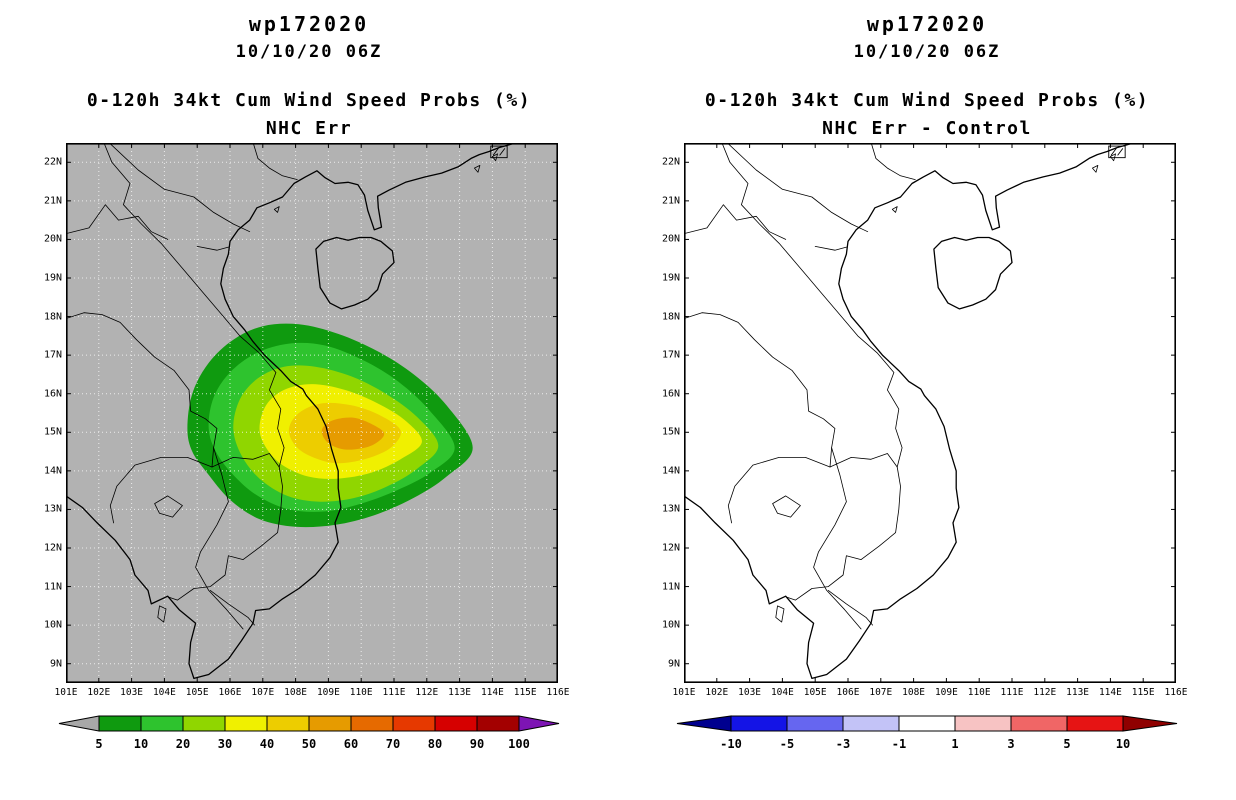  What do you see at coordinates (309, 744) in the screenshot?
I see `colorbar-tick-label: 50` at bounding box center [309, 744].